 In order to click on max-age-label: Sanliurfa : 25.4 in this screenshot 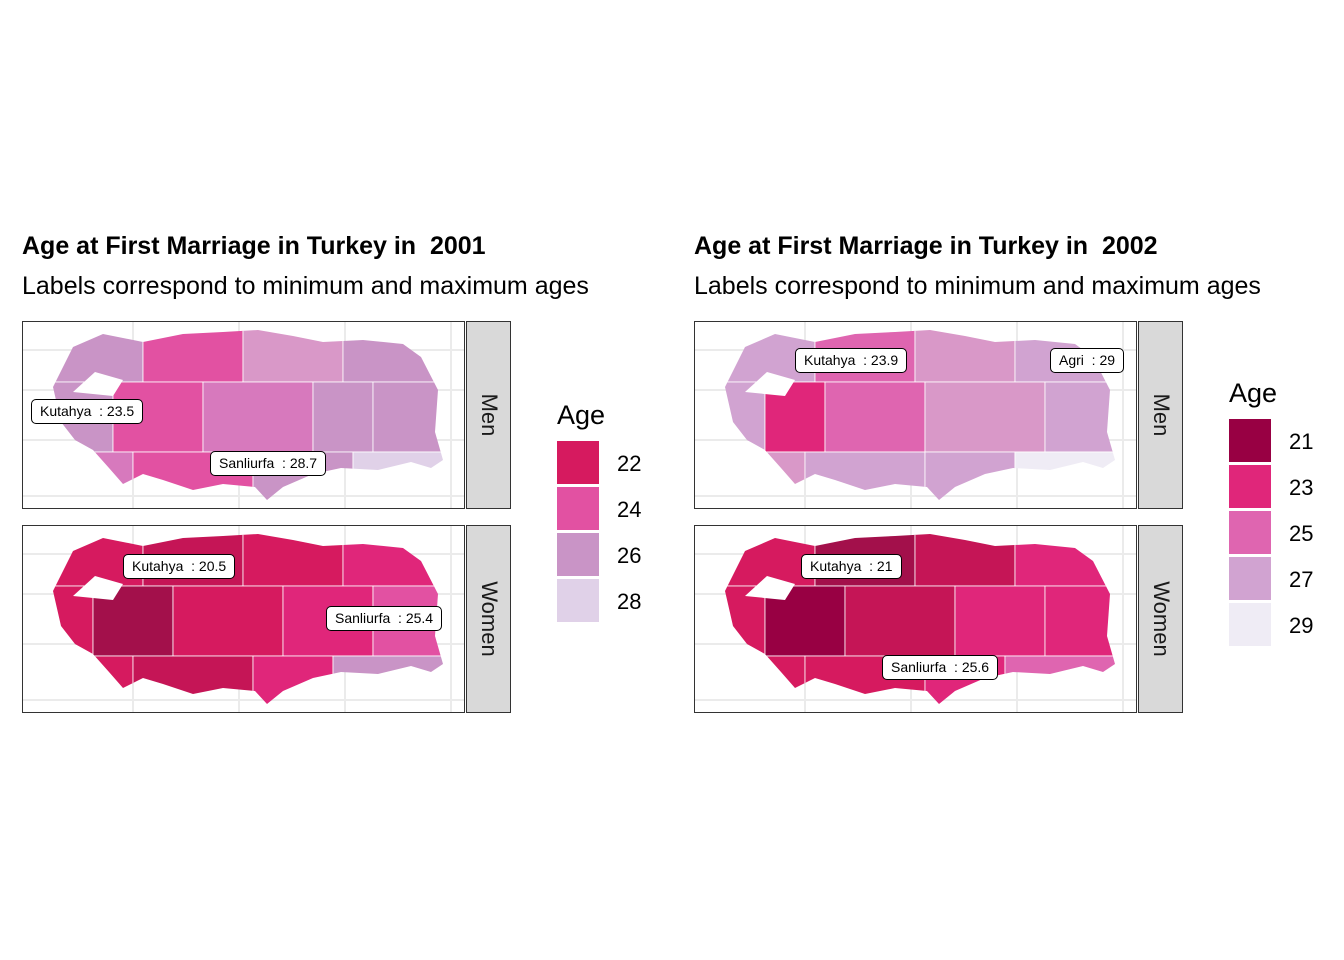, I will do `click(384, 619)`.